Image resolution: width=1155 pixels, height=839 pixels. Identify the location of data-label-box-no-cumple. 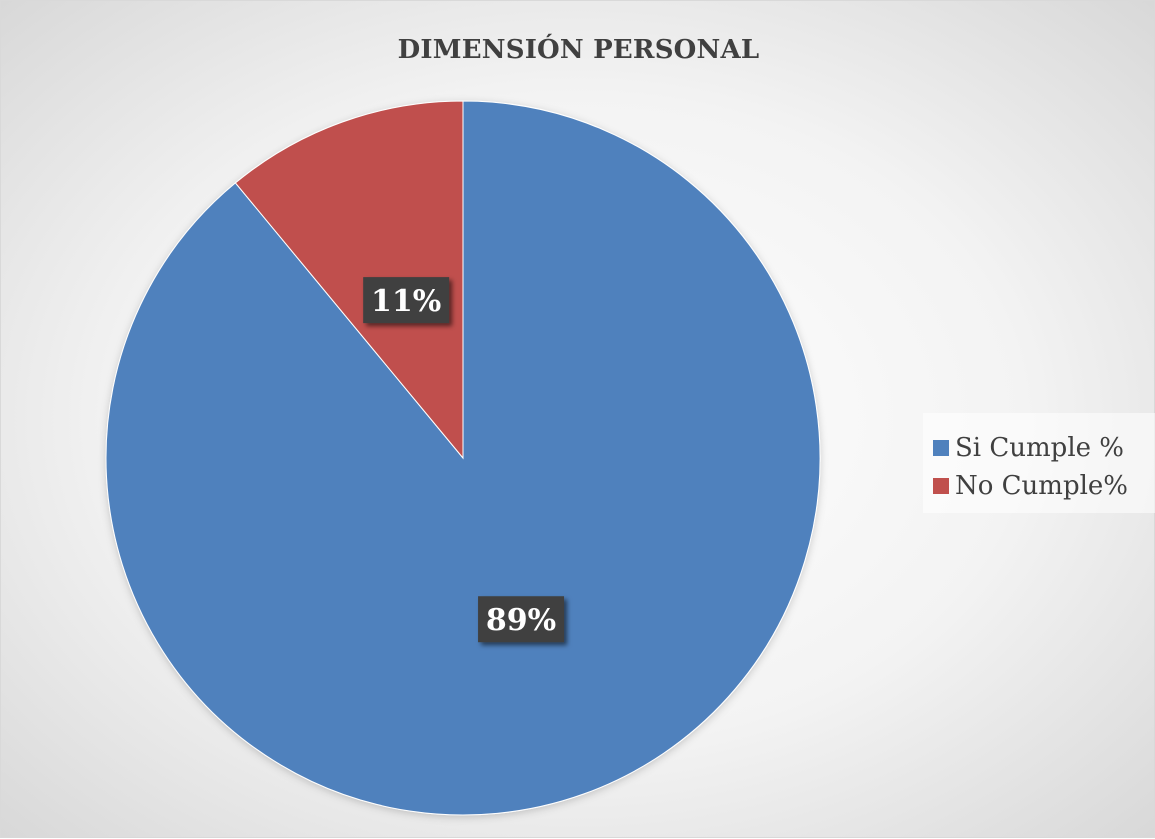
(406, 300).